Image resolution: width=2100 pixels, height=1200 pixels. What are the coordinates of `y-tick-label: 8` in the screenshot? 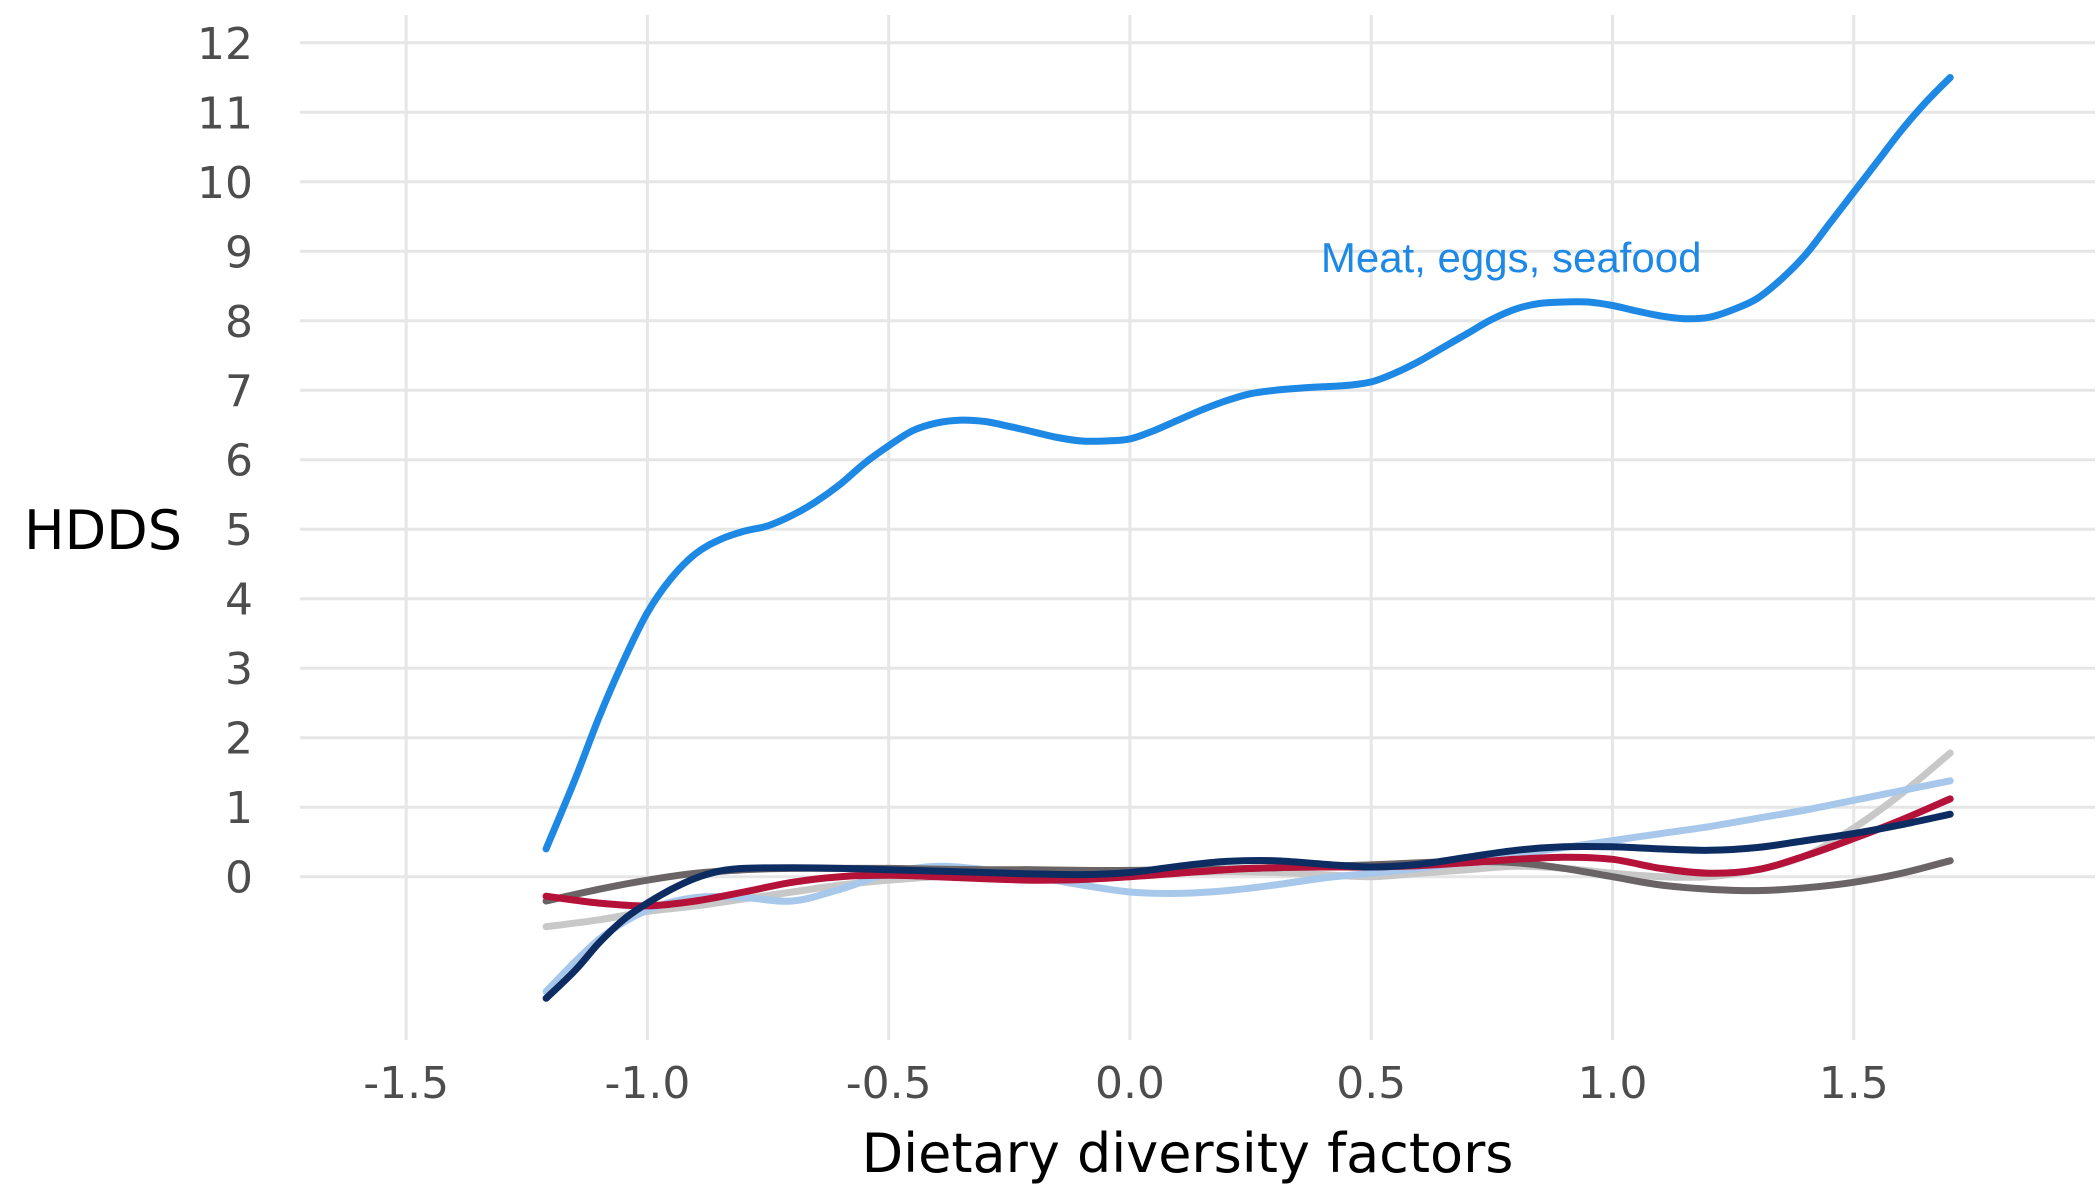 It's located at (239, 322).